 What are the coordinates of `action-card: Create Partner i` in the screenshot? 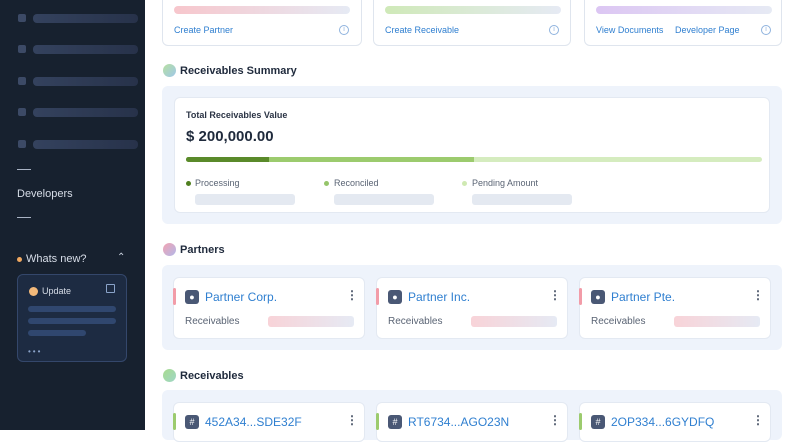 It's located at (262, 23).